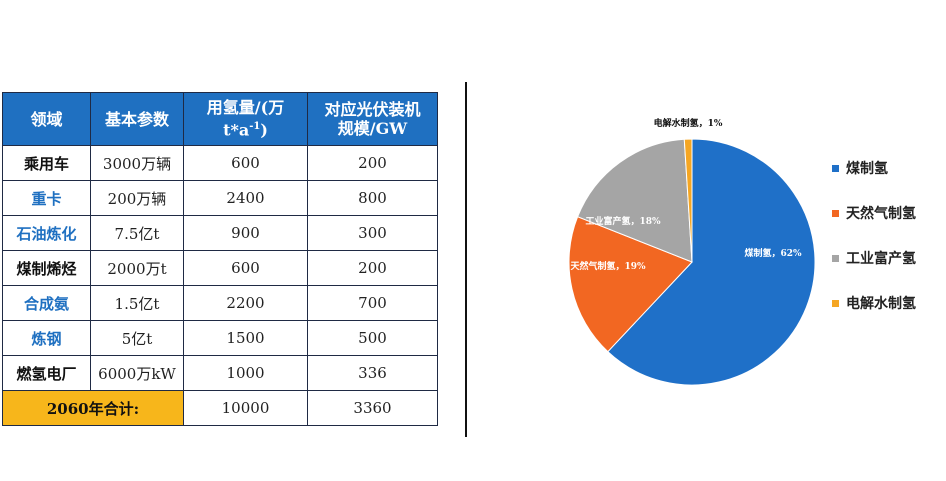 The width and height of the screenshot is (946, 481). I want to click on total-row: 2060年合计: 10000 3360, so click(220, 408).